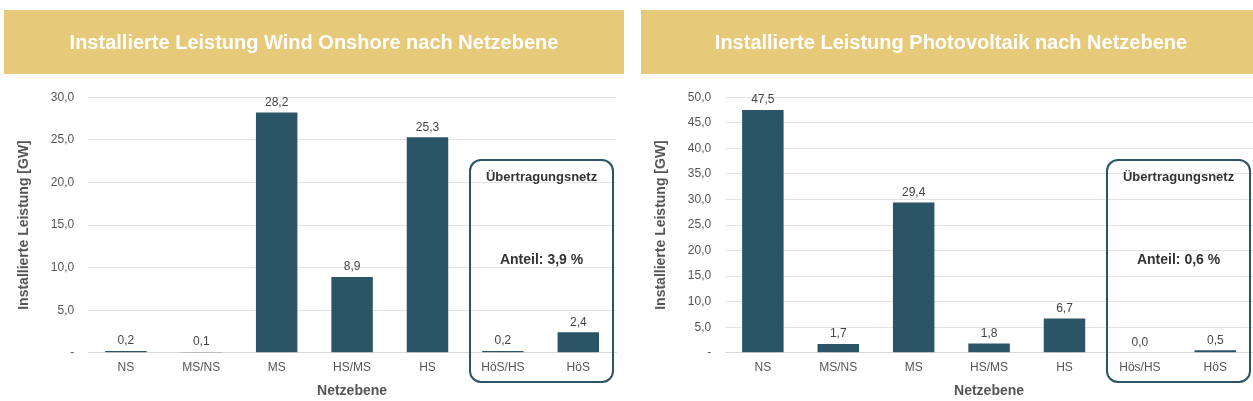  What do you see at coordinates (276, 101) in the screenshot?
I see `data-label: 28,2` at bounding box center [276, 101].